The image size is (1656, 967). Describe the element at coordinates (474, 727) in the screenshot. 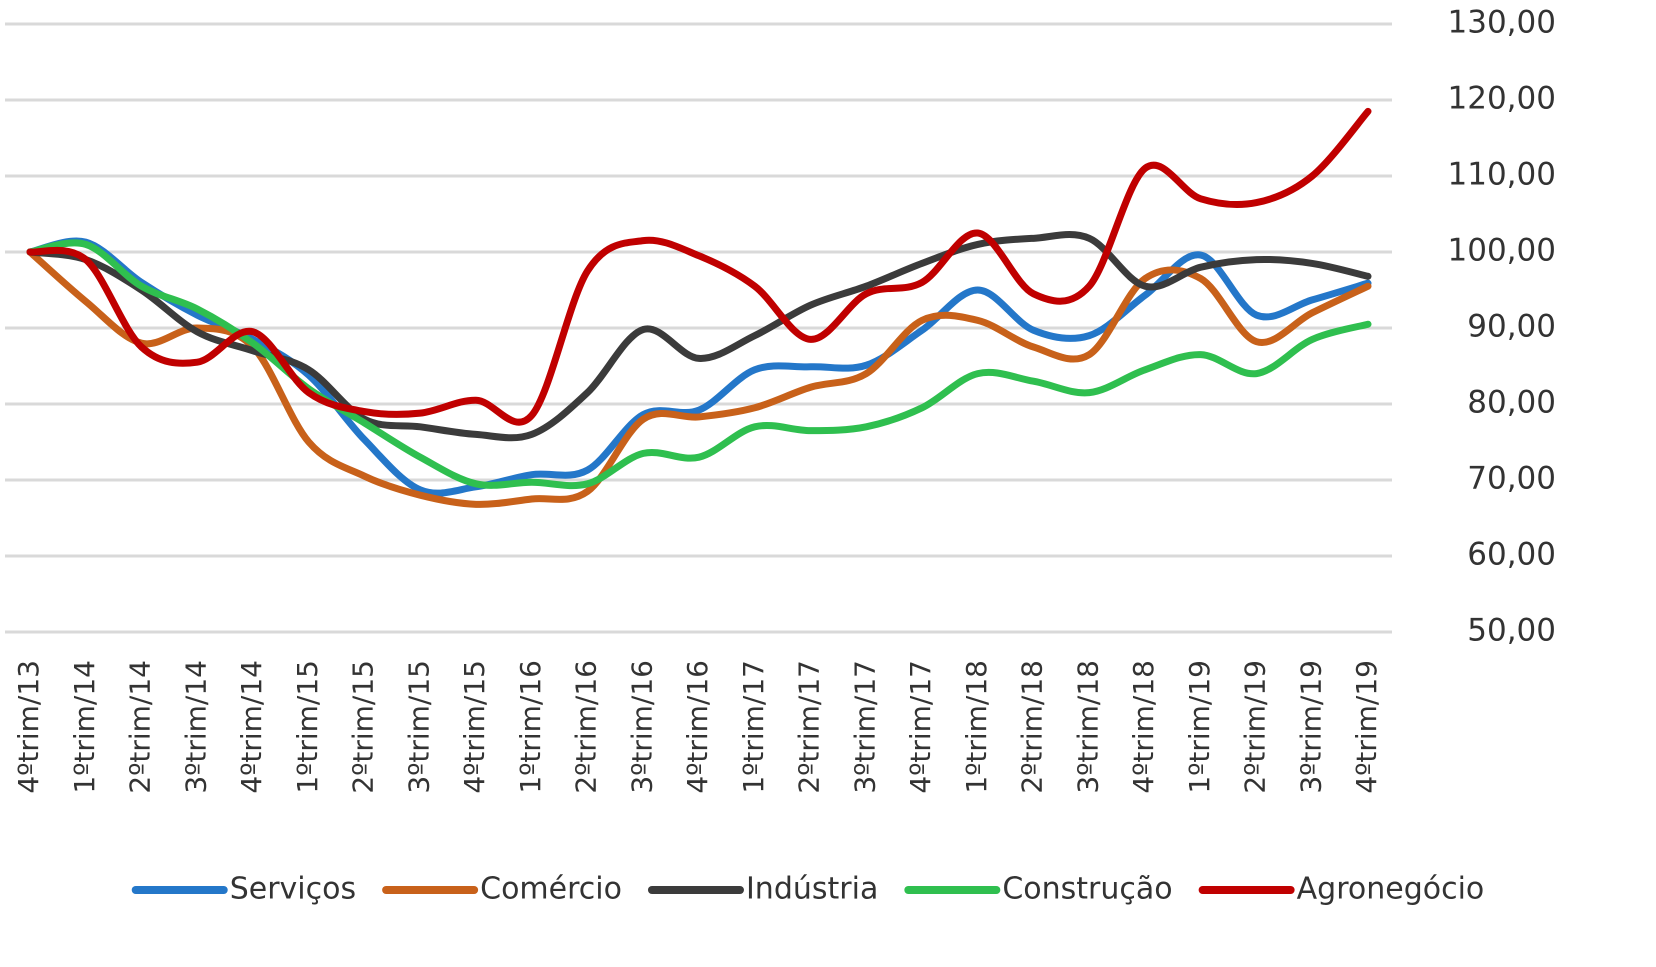

I see `x-tick-label: 4ºtrim/15` at that location.